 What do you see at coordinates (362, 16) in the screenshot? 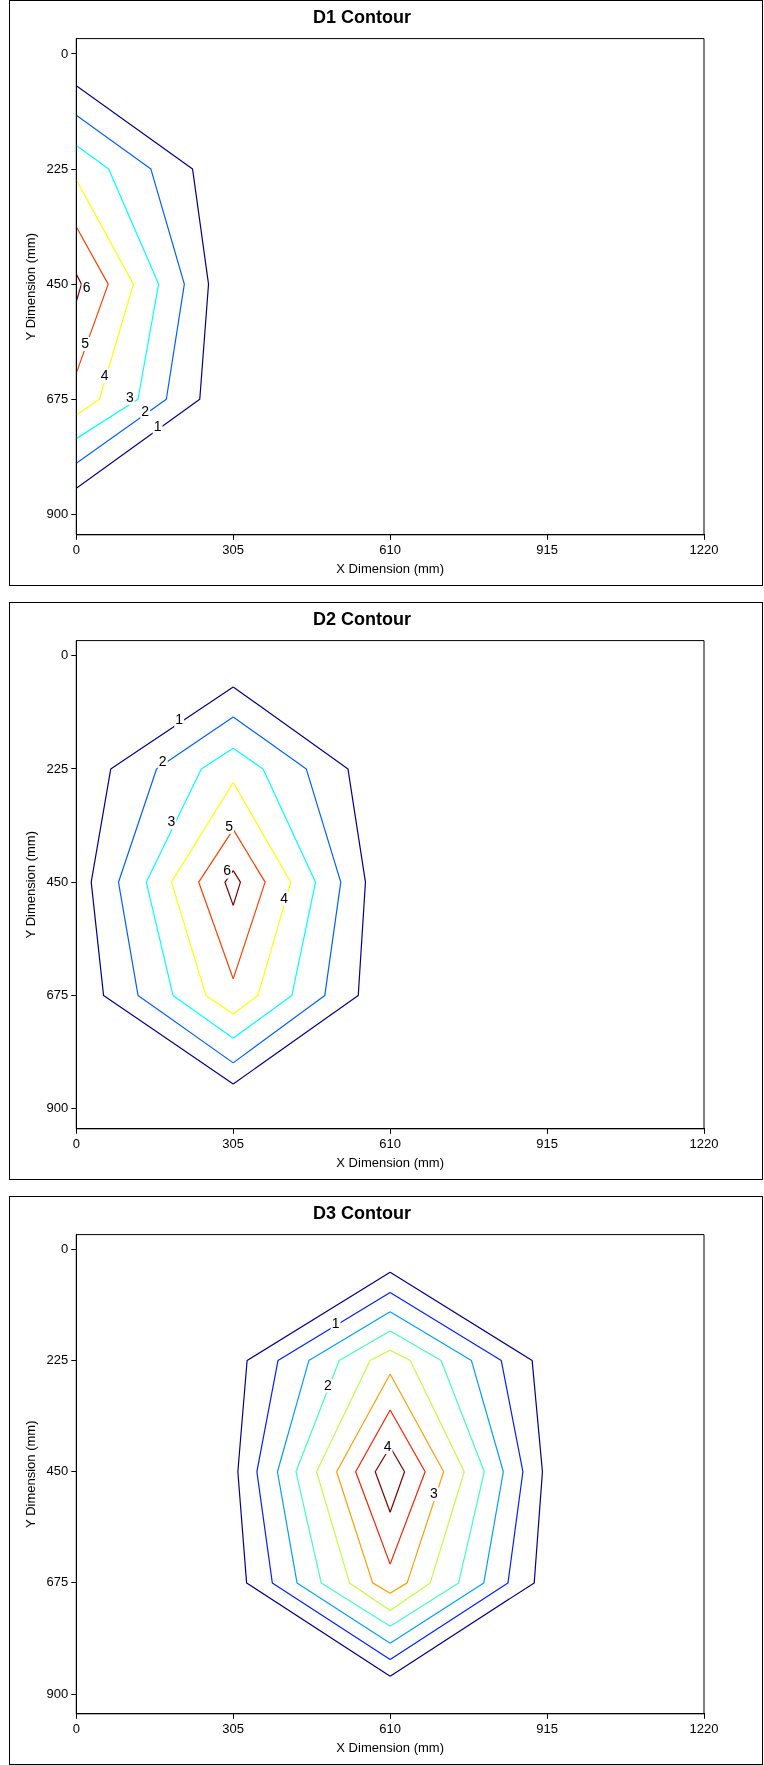
I see `chart-title: D1 Contour` at bounding box center [362, 16].